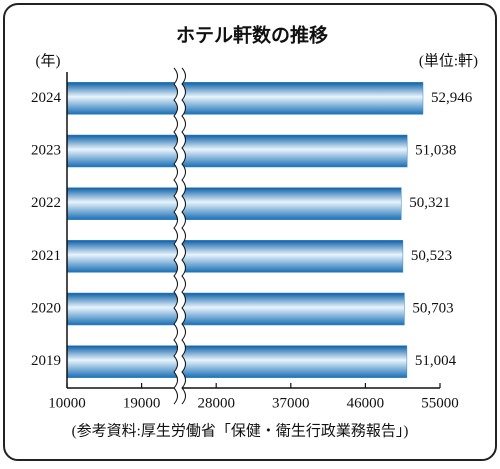 The height and width of the screenshot is (469, 500). Describe the element at coordinates (46, 361) in the screenshot. I see `y-tick-label: 2019` at that location.